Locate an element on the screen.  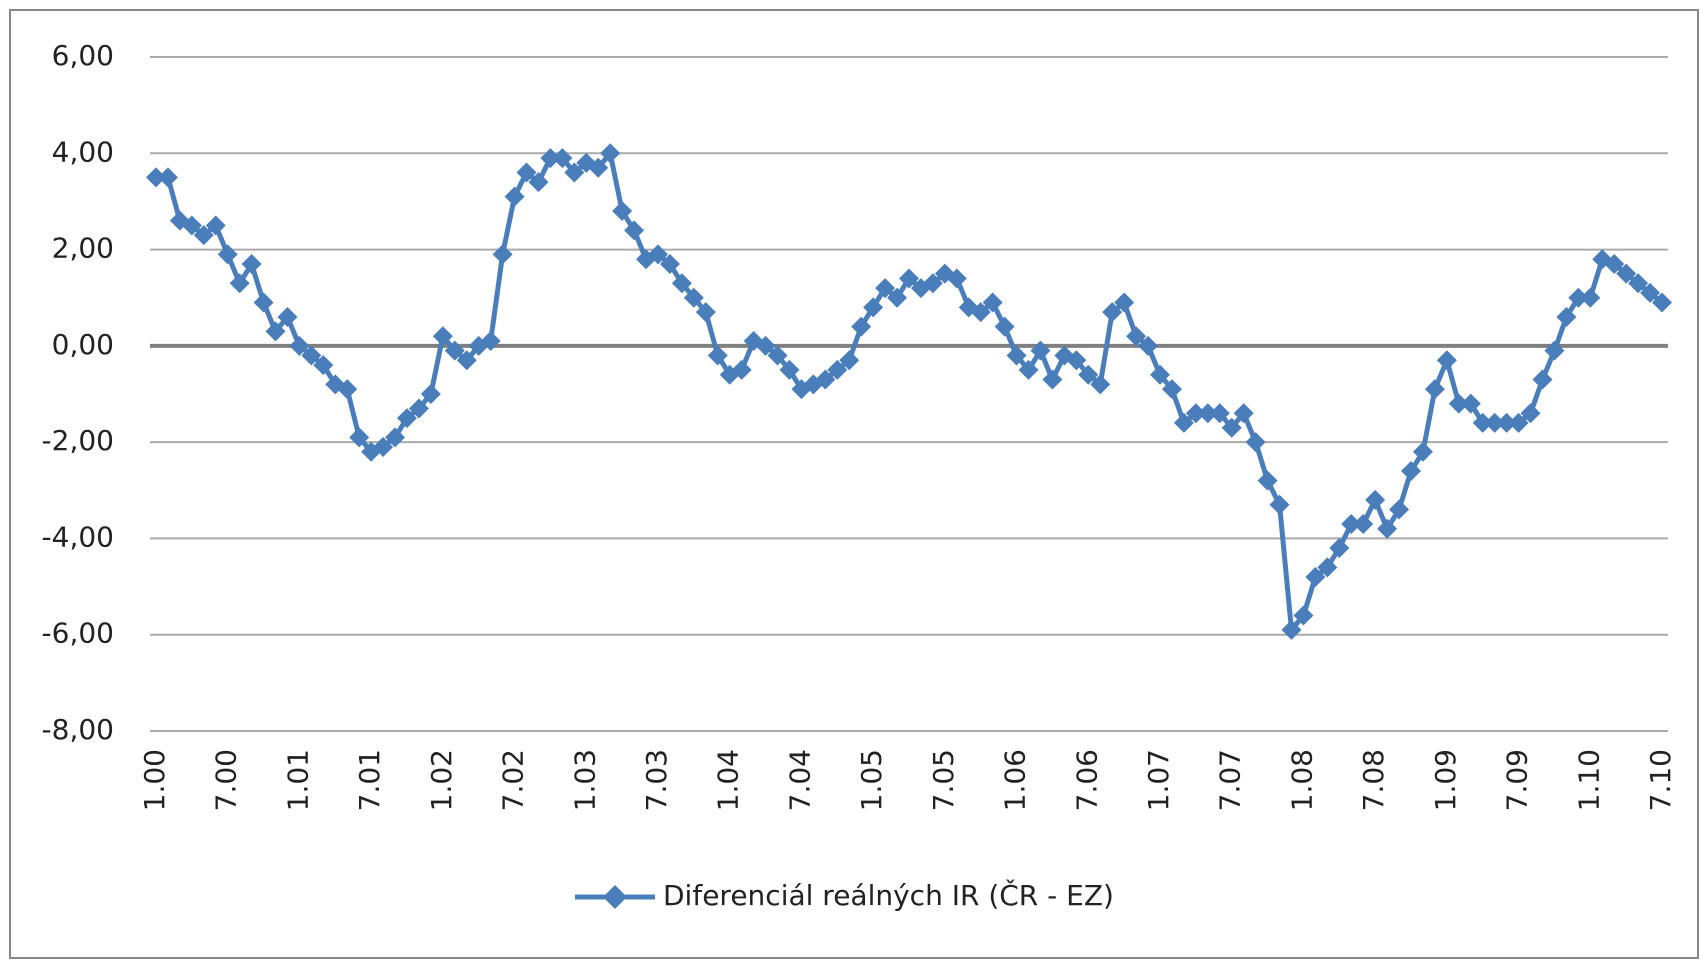
x-tick-label: 7.10 is located at coordinates (1660, 780).